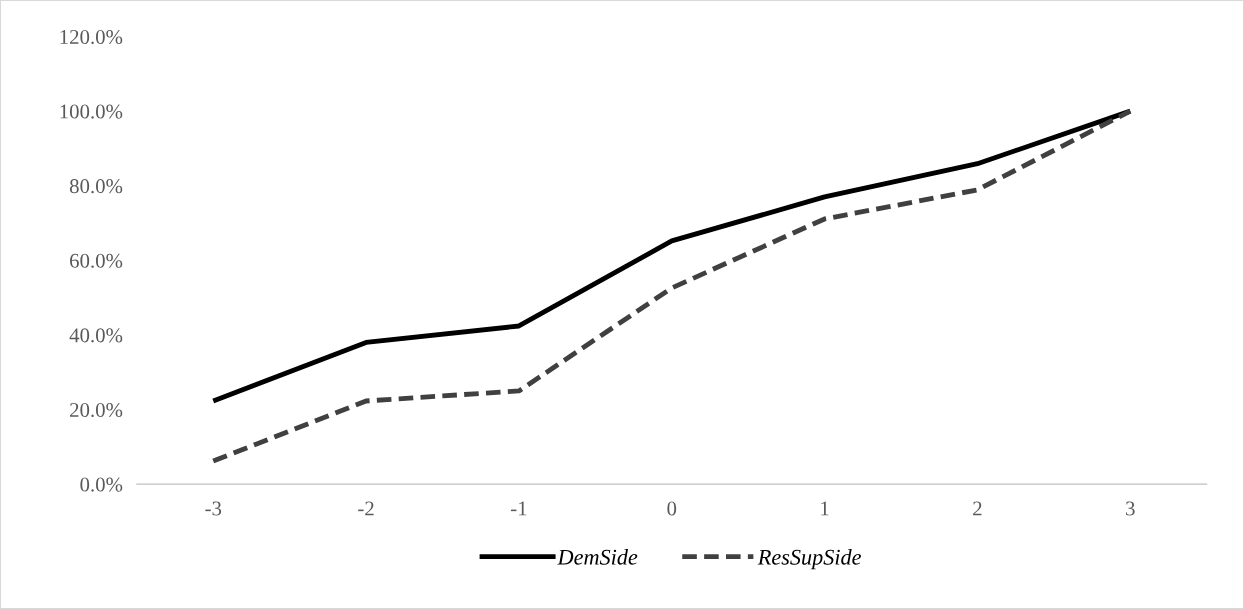 The height and width of the screenshot is (609, 1244). Describe the element at coordinates (519, 508) in the screenshot. I see `x-tick-label: -1` at that location.